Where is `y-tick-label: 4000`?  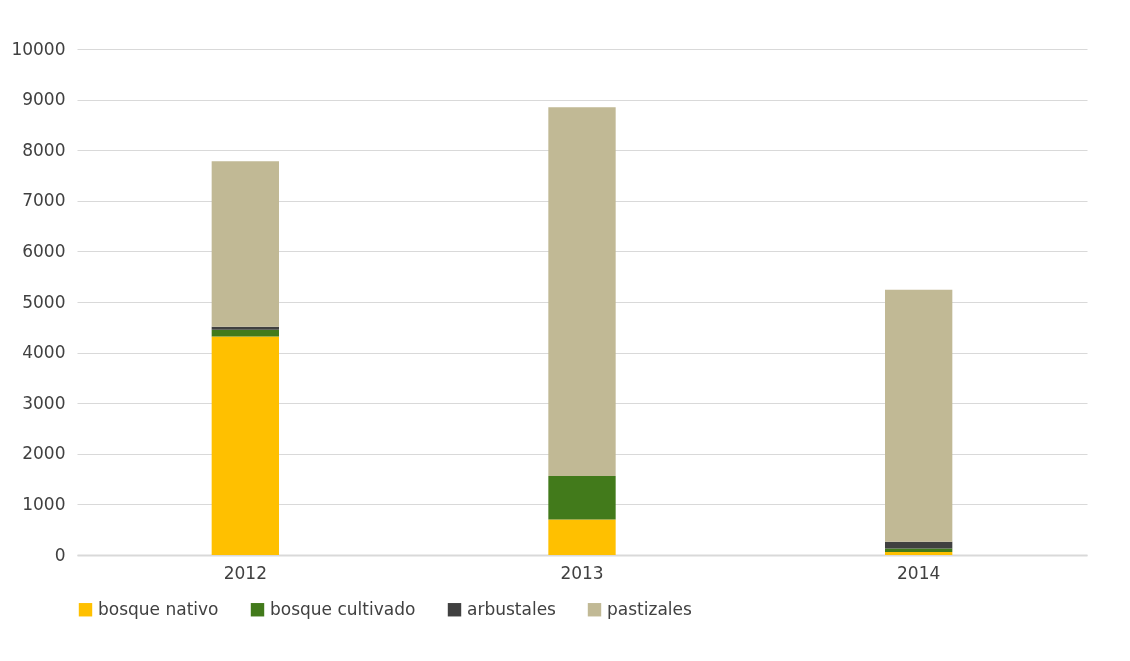
y-tick-label: 4000 is located at coordinates (44, 352).